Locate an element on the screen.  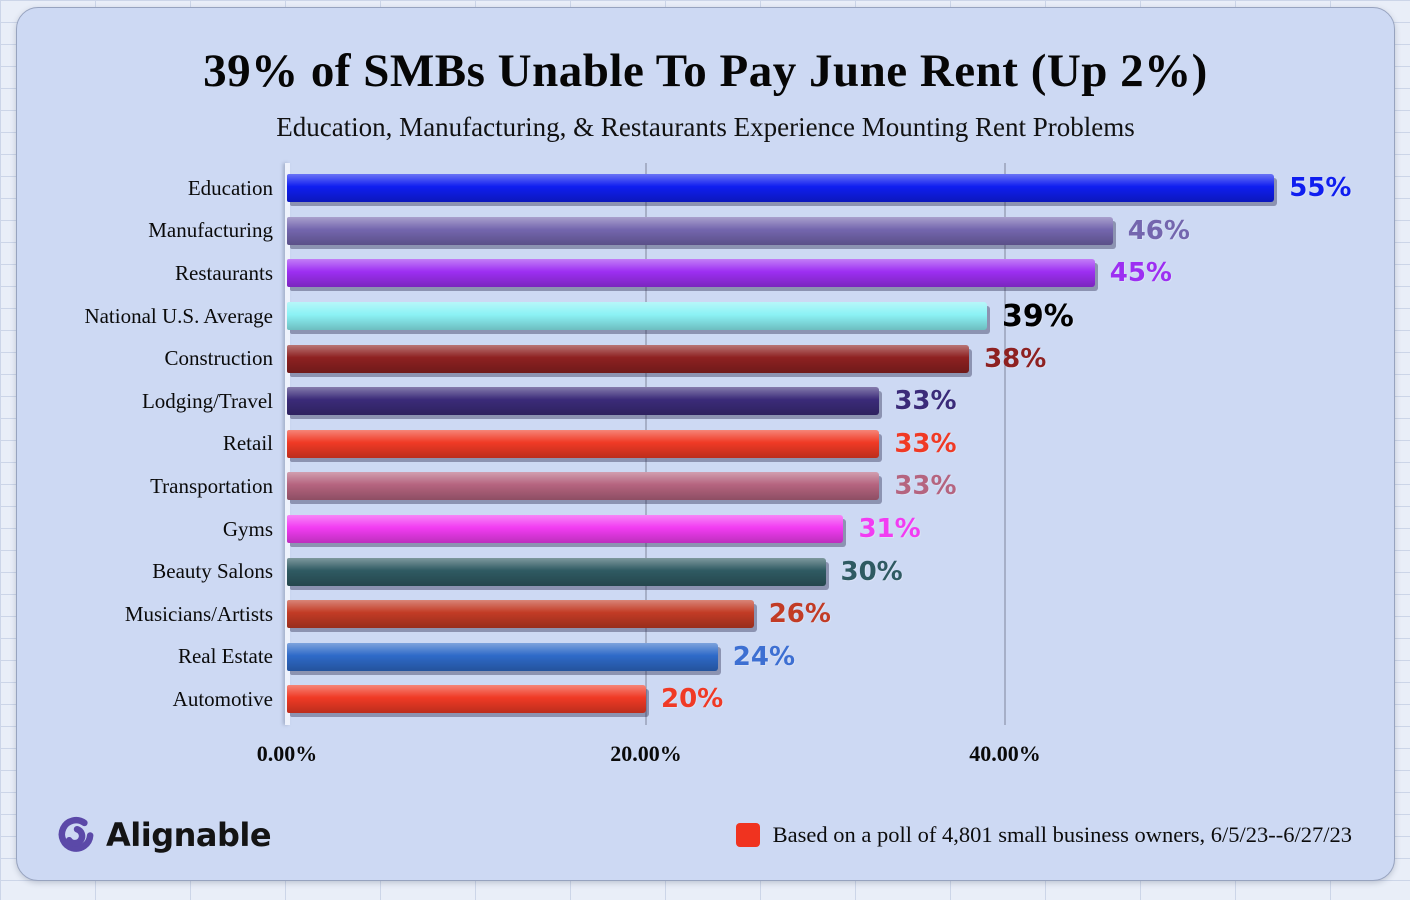
chart-row: Education 55% is located at coordinates (704, 188).